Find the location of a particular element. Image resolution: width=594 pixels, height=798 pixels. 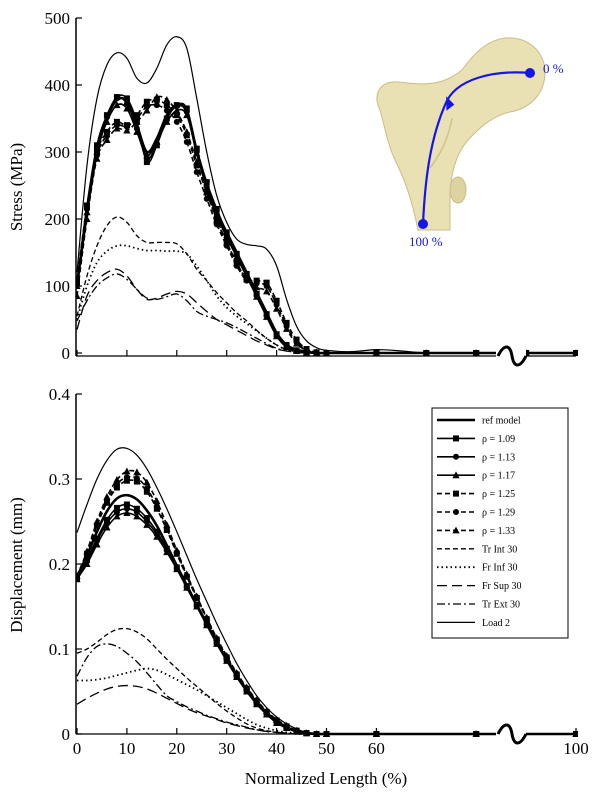

displacement-y-ticks: 0 0.1 0.2 0.3 0.4 is located at coordinates (65, 564).